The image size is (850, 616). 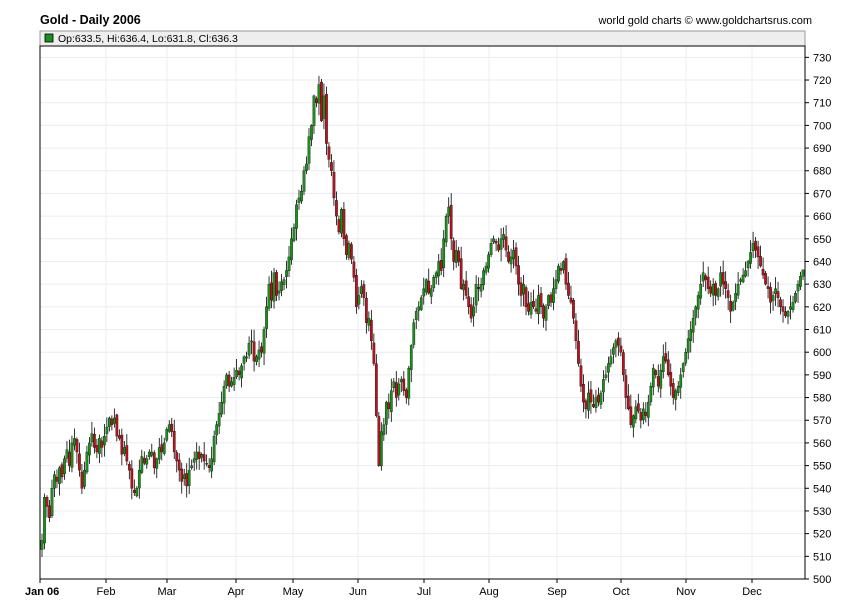 I want to click on x-tick-label: Oct, so click(x=620, y=592).